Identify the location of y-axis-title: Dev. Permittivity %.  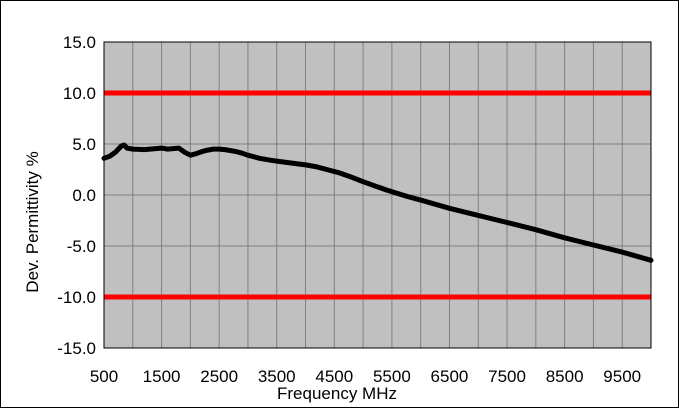
(32, 221).